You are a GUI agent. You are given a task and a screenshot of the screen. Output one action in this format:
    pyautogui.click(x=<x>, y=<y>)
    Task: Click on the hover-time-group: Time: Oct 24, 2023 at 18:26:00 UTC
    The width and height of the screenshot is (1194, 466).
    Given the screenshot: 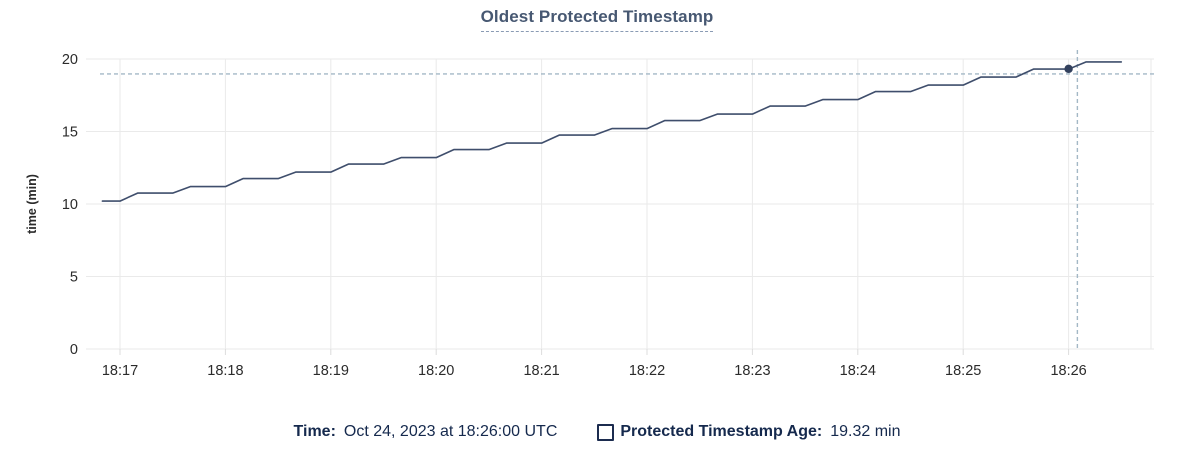 What is the action you would take?
    pyautogui.click(x=426, y=432)
    